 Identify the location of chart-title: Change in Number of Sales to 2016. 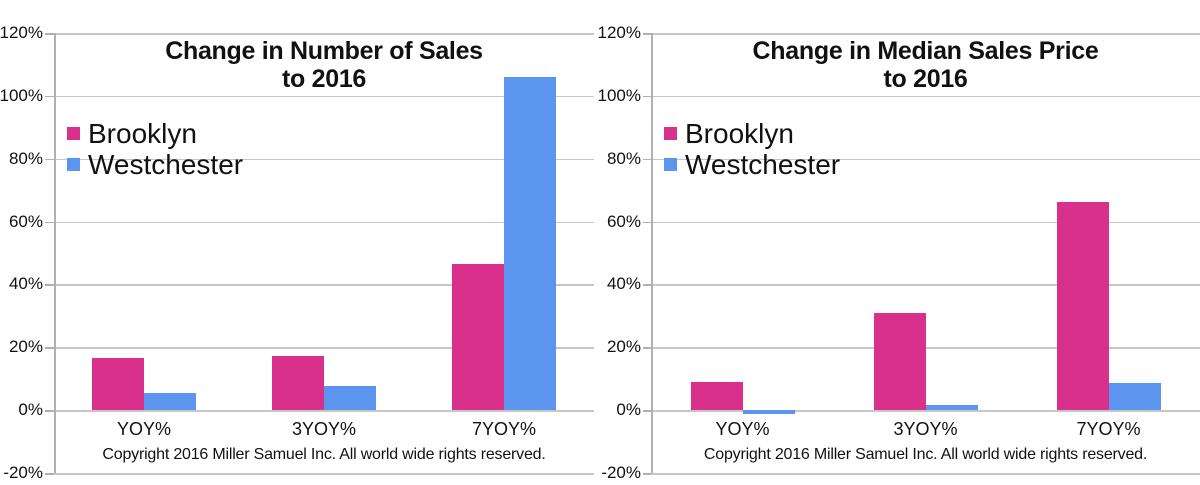
(324, 65).